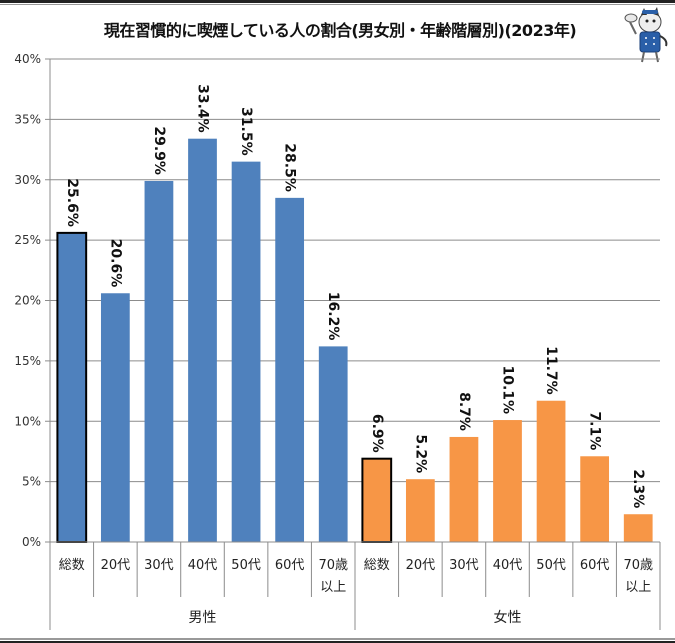  Describe the element at coordinates (203, 618) in the screenshot. I see `group-label: 男性` at that location.